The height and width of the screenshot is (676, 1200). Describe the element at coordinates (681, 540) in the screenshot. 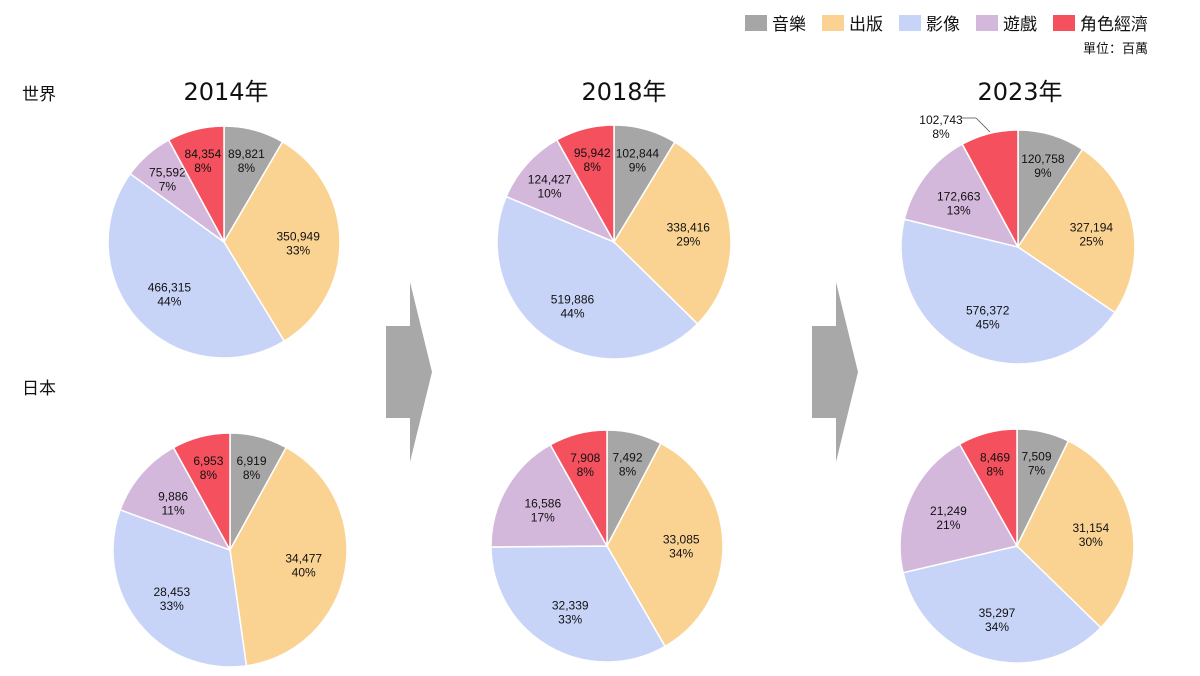

I see `value-label: 33,085` at that location.